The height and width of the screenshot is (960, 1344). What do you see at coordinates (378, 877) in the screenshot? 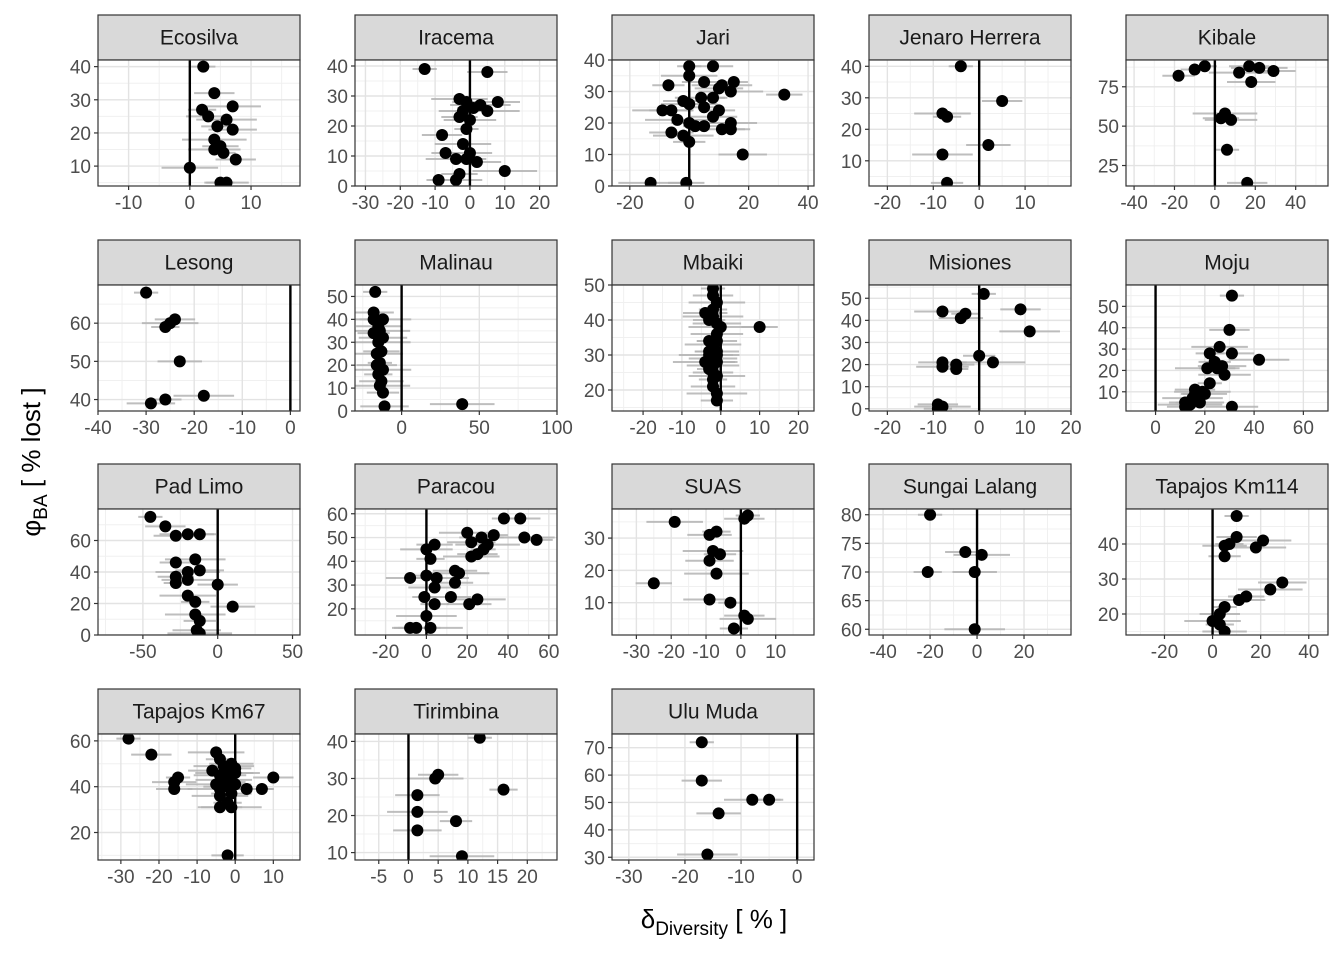
I see `x-tick-label: -5` at bounding box center [378, 877].